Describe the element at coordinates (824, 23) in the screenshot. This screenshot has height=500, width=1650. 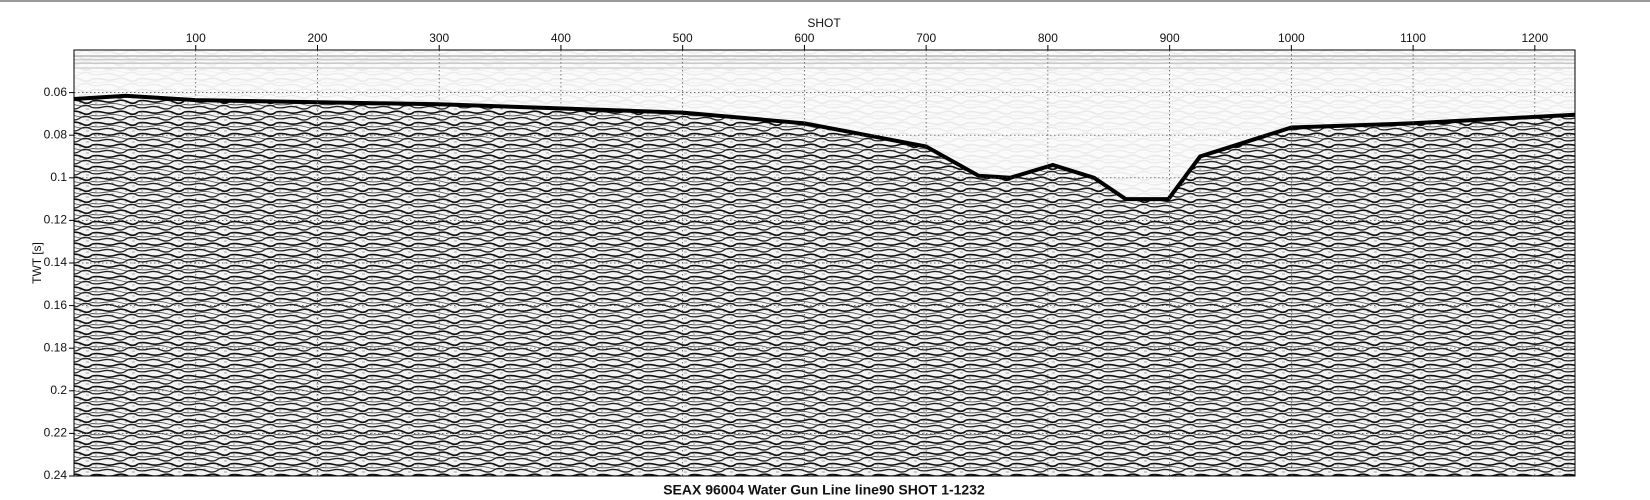
I see `x-axis-label: SHOT` at that location.